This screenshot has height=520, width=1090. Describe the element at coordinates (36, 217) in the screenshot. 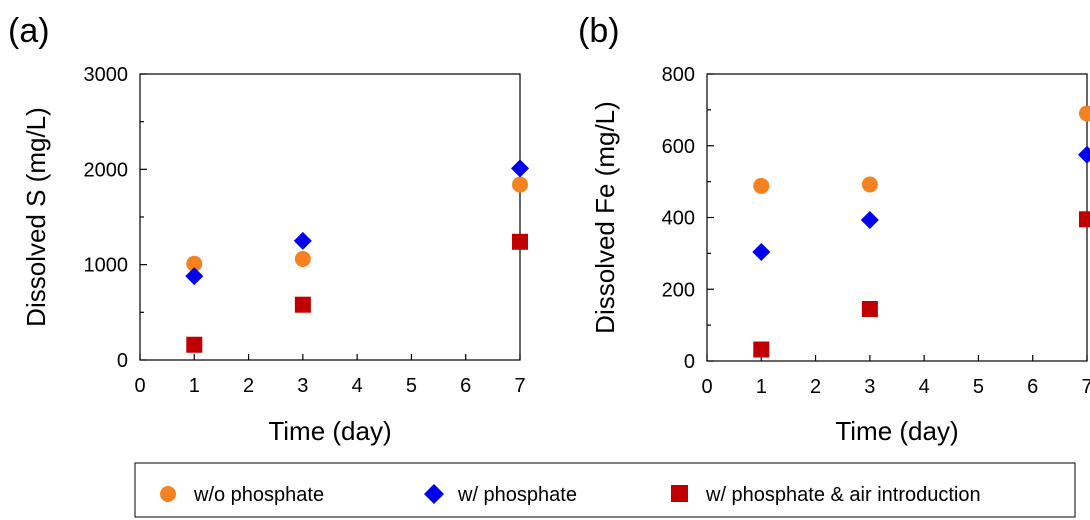

I see `y-axis-title: Dissolved S (mg/L)` at that location.